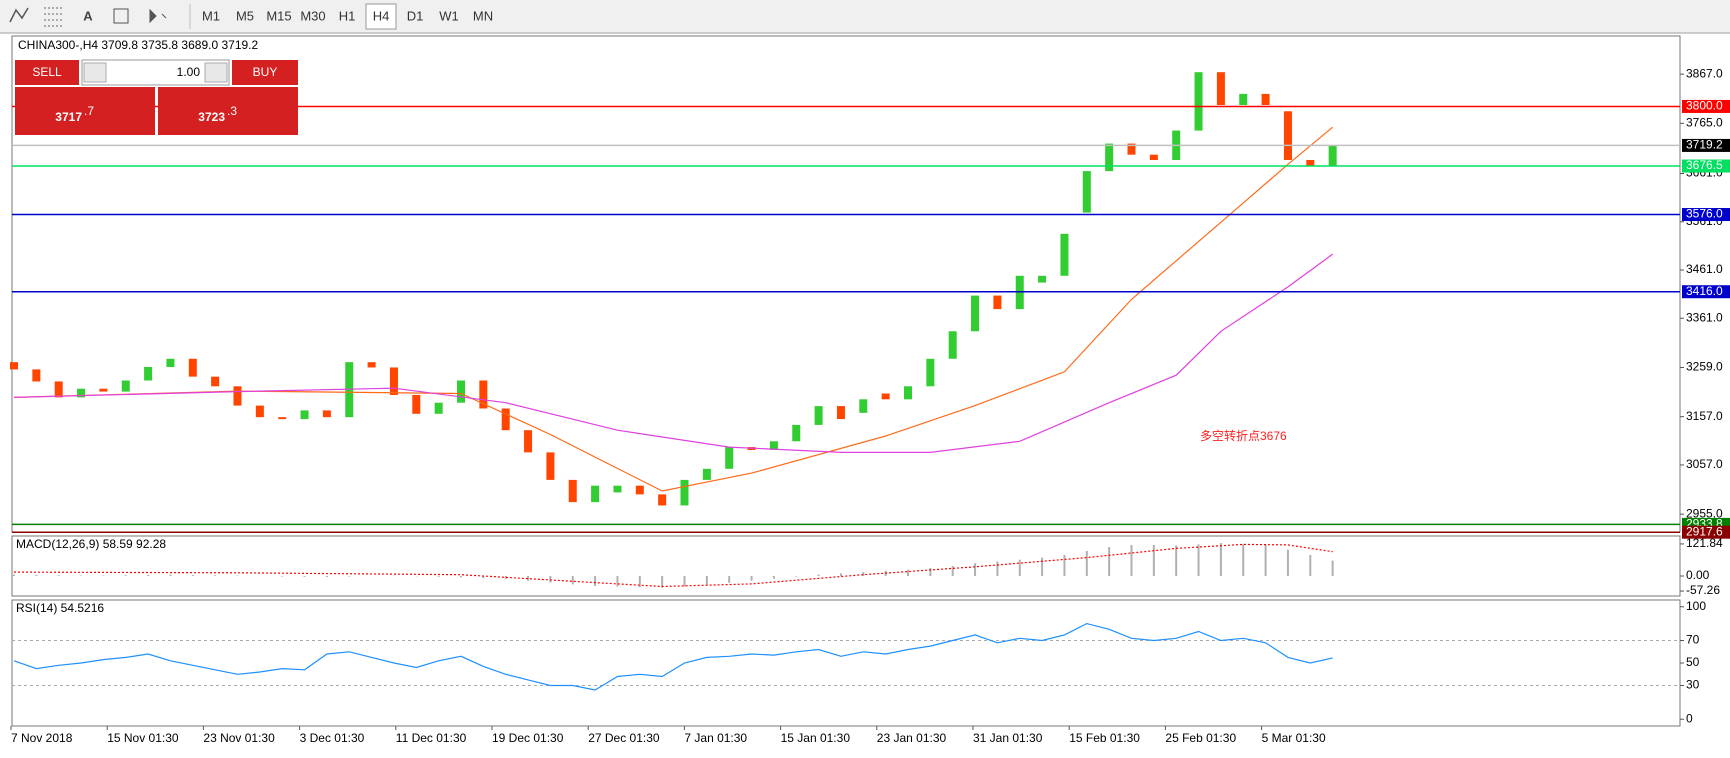  I want to click on y-tick-label: 30, so click(1693, 685).